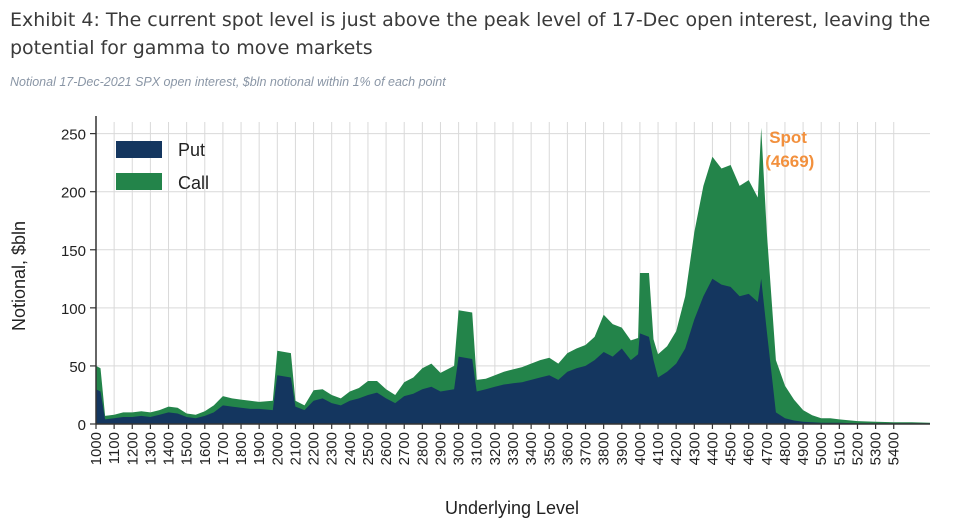  Describe the element at coordinates (332, 448) in the screenshot. I see `x-tick-label: 2300` at that location.